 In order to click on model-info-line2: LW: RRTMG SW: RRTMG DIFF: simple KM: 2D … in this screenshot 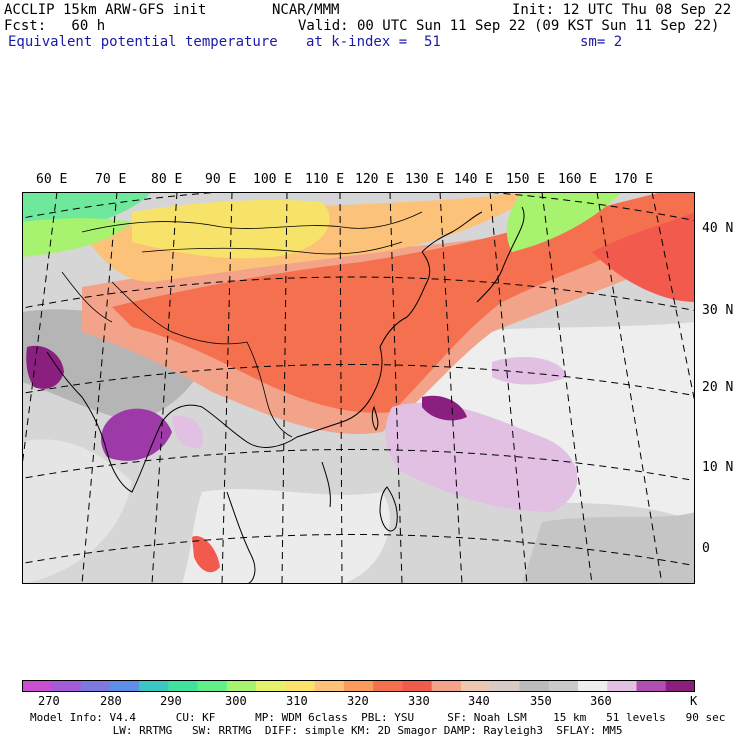, I will do `click(311, 730)`.